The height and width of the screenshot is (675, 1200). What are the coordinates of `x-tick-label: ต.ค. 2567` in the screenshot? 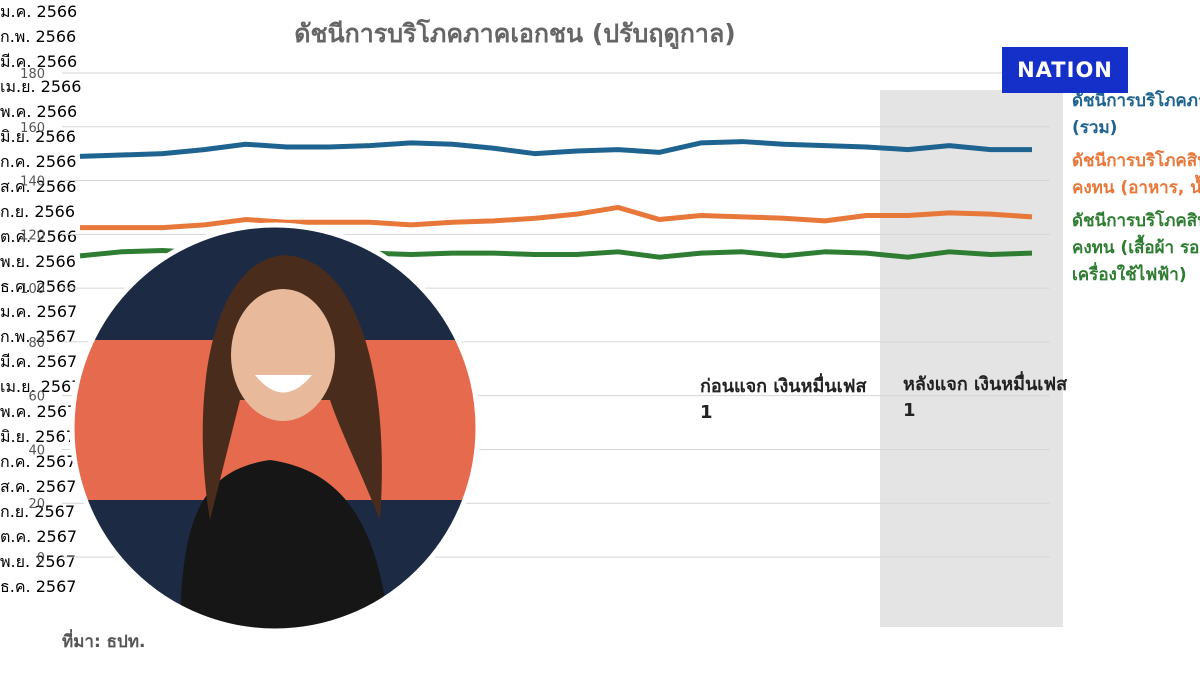 It's located at (39, 536).